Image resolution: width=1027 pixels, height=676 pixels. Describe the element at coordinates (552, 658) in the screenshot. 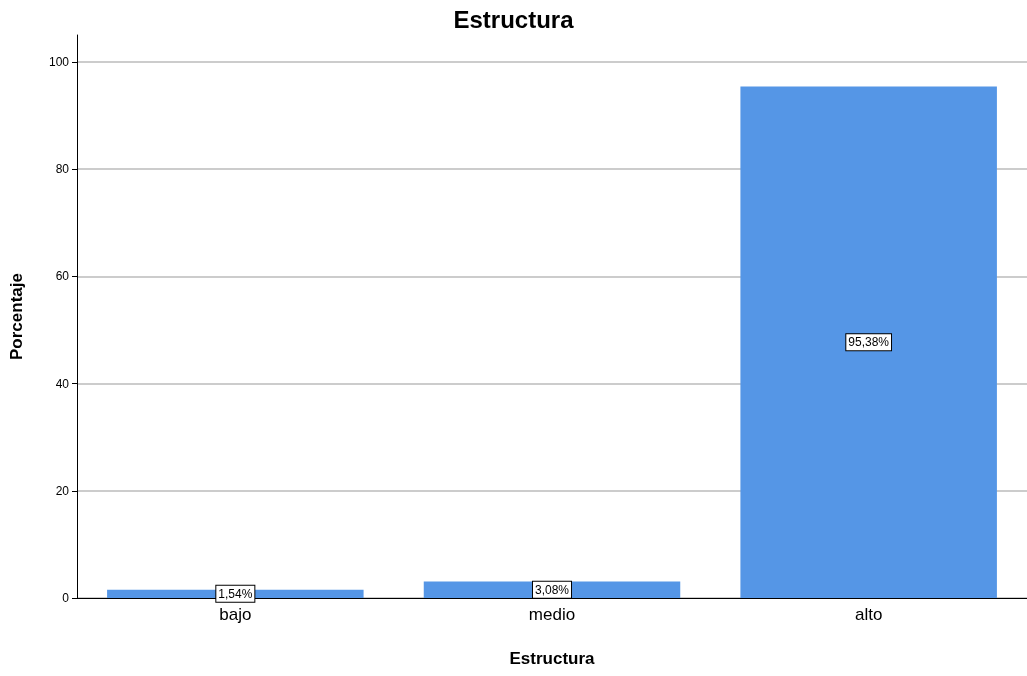

I see `x-axis-title: Estructura` at that location.